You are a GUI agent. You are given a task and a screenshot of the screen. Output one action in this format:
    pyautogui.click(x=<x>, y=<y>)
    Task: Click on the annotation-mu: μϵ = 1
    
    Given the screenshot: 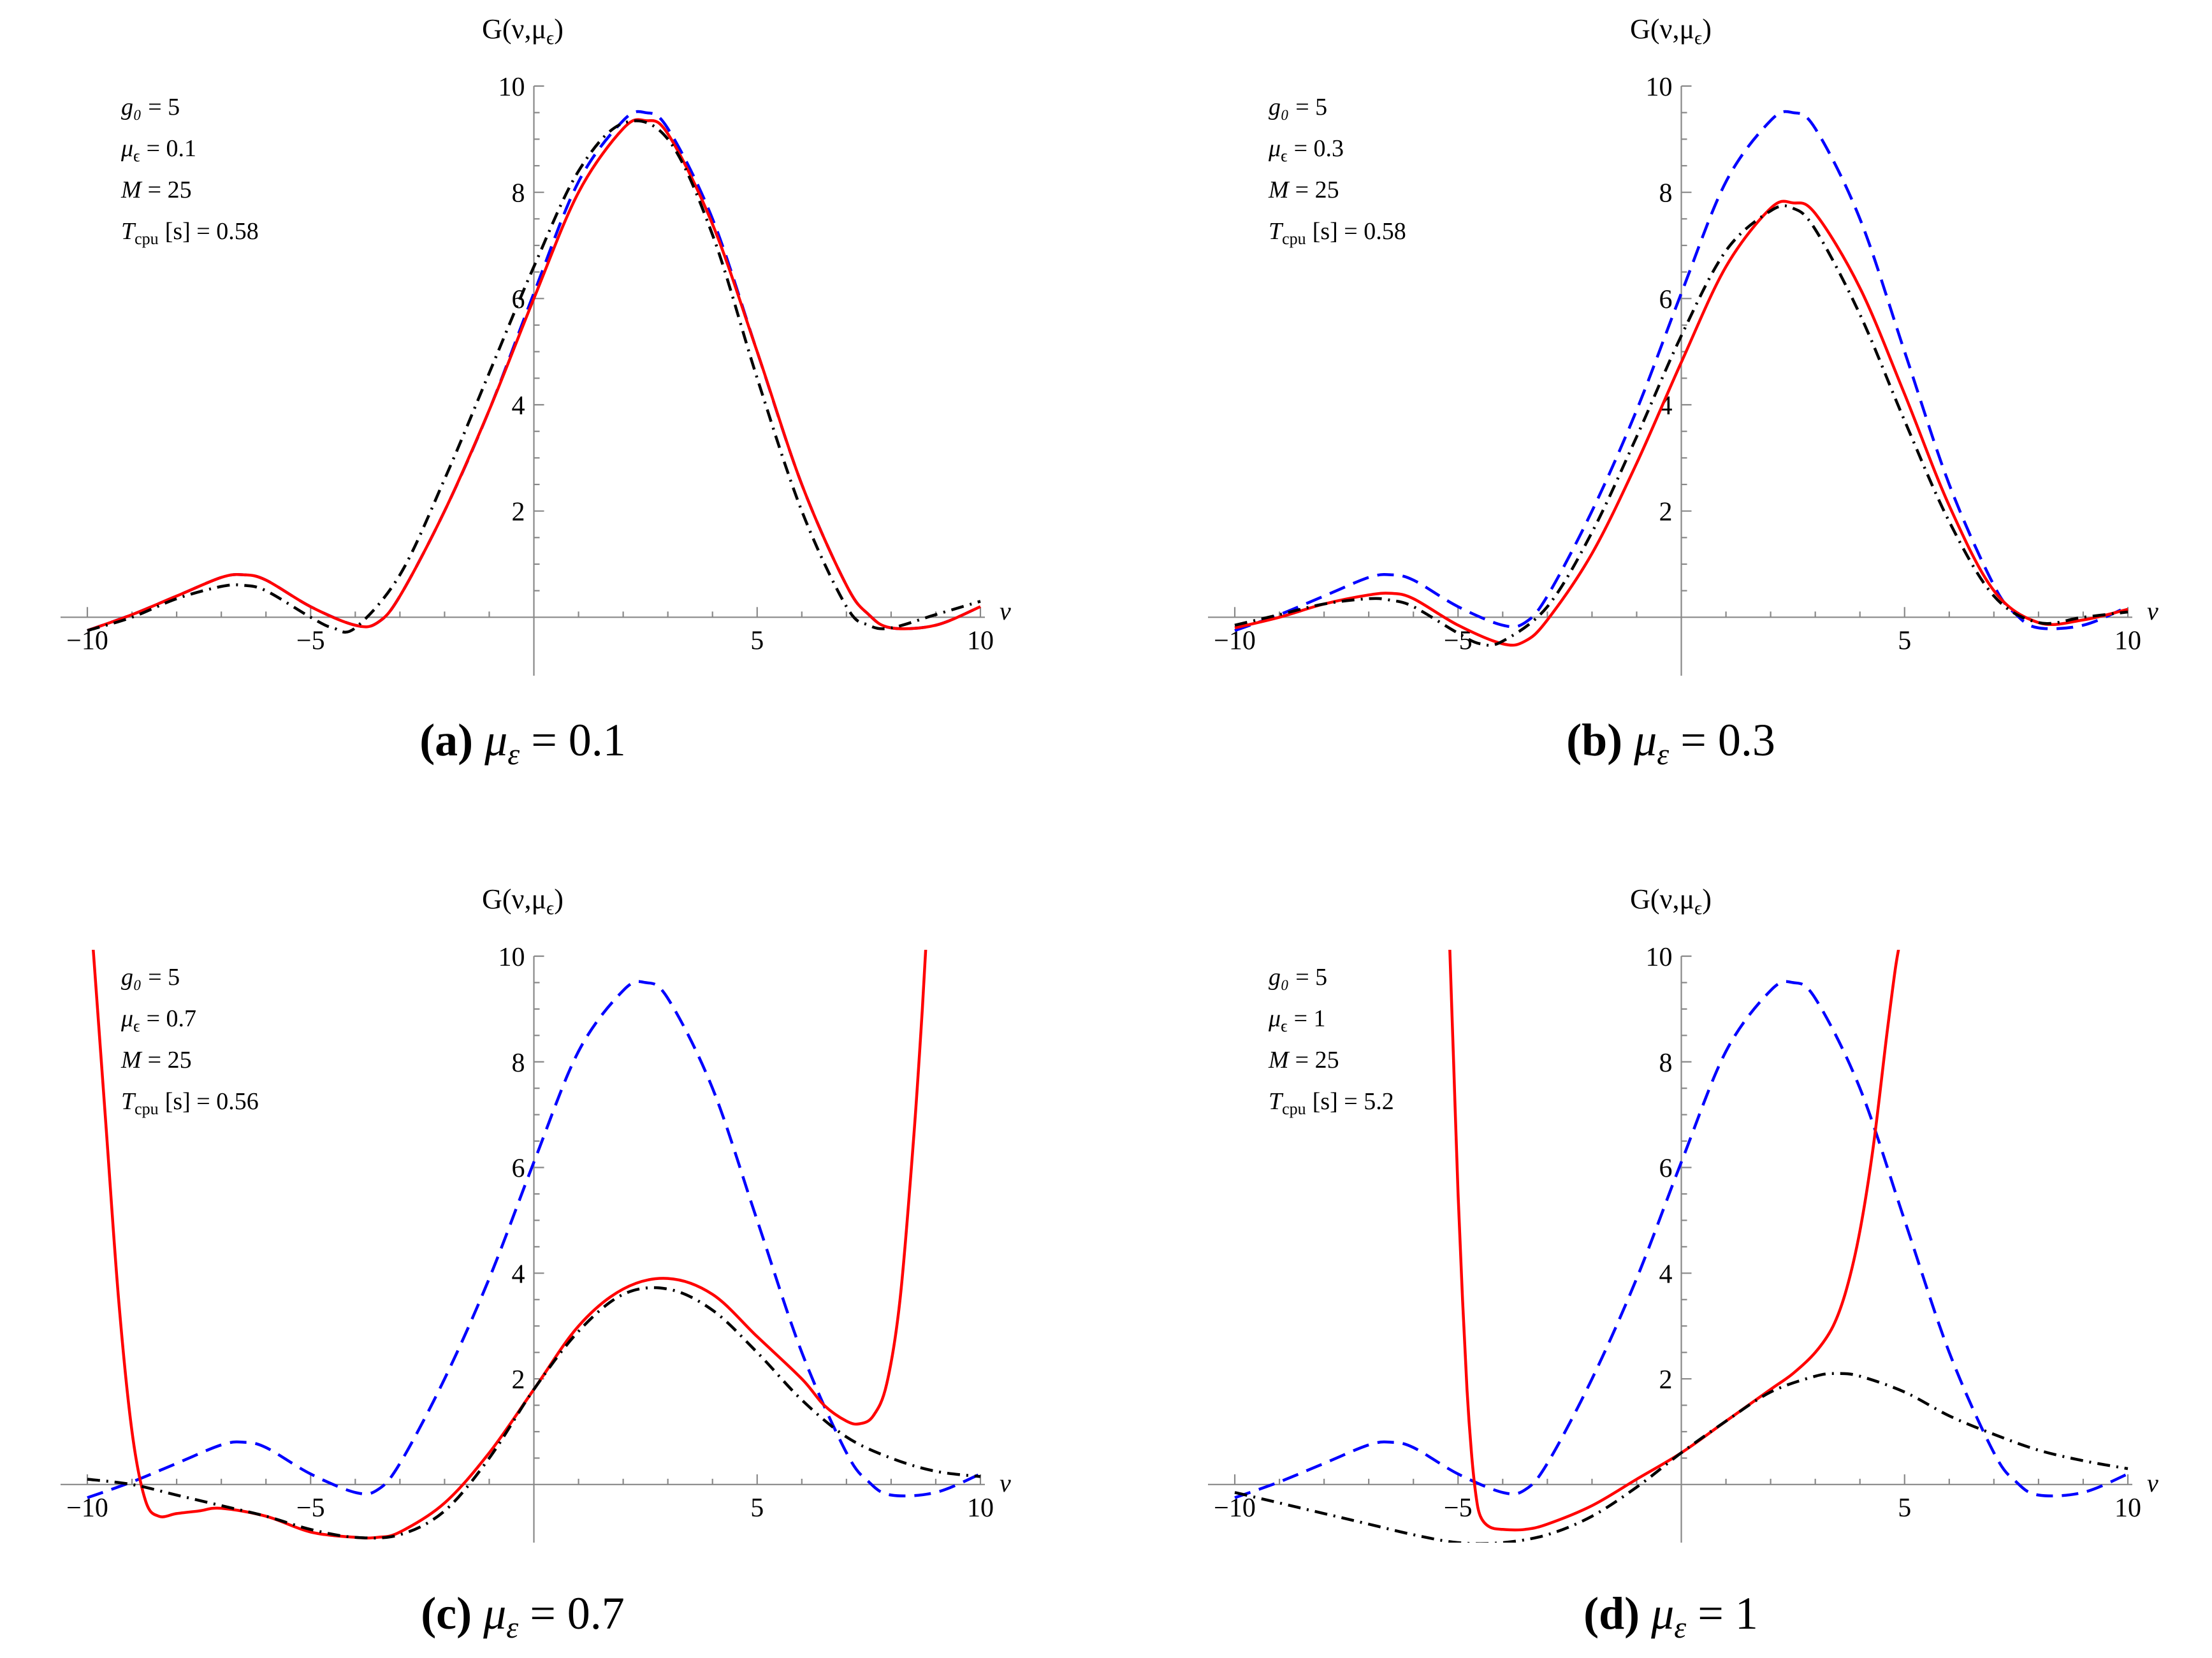 What is the action you would take?
    pyautogui.click(x=1297, y=1020)
    